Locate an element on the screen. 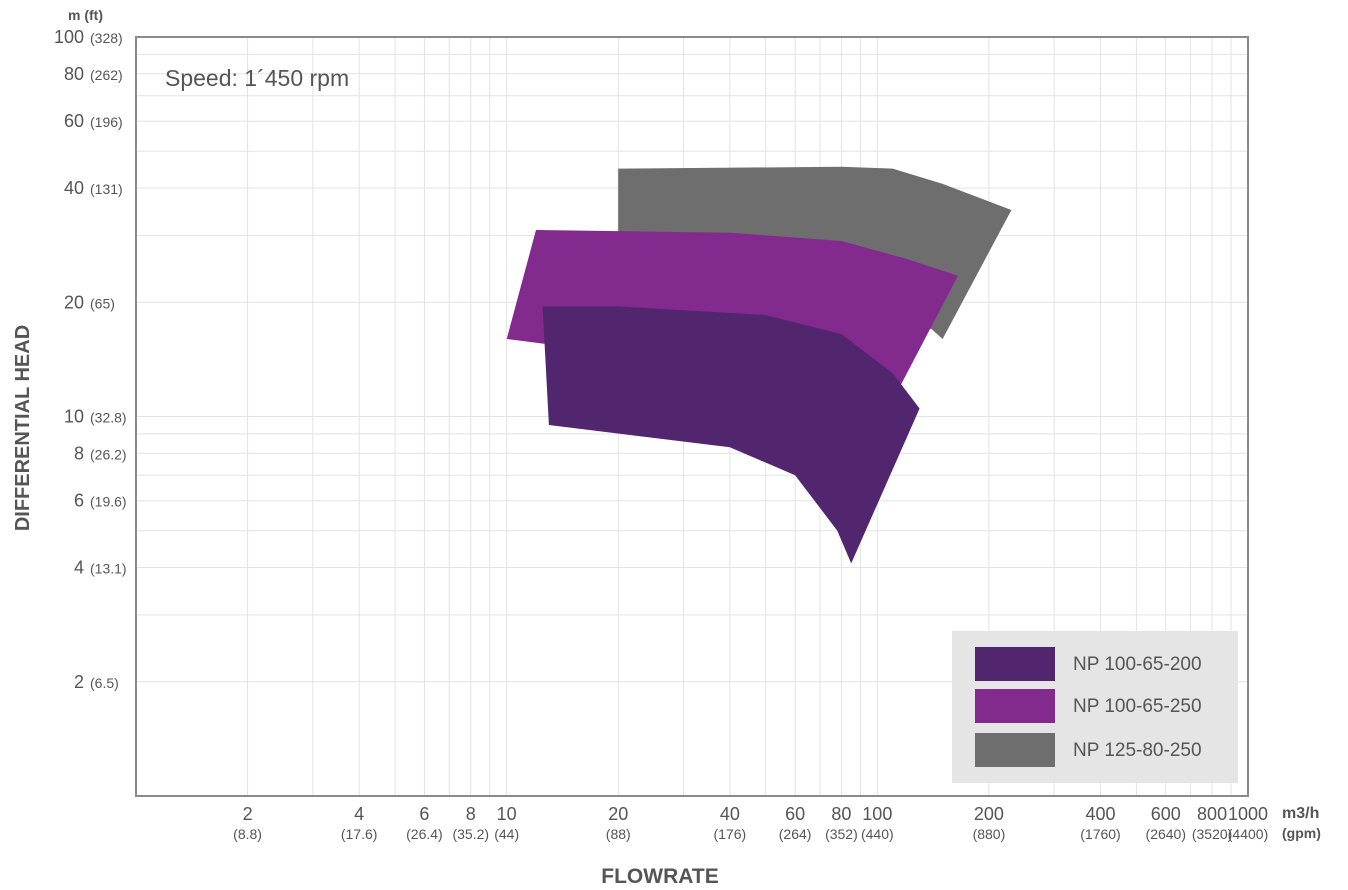  y-tick-label: 2 is located at coordinates (79, 682).